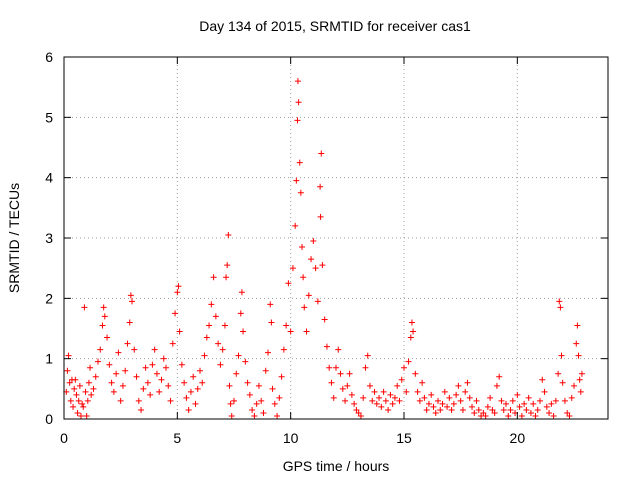 Image resolution: width=640 pixels, height=480 pixels. Describe the element at coordinates (518, 438) in the screenshot. I see `x-tick-label: 20` at that location.